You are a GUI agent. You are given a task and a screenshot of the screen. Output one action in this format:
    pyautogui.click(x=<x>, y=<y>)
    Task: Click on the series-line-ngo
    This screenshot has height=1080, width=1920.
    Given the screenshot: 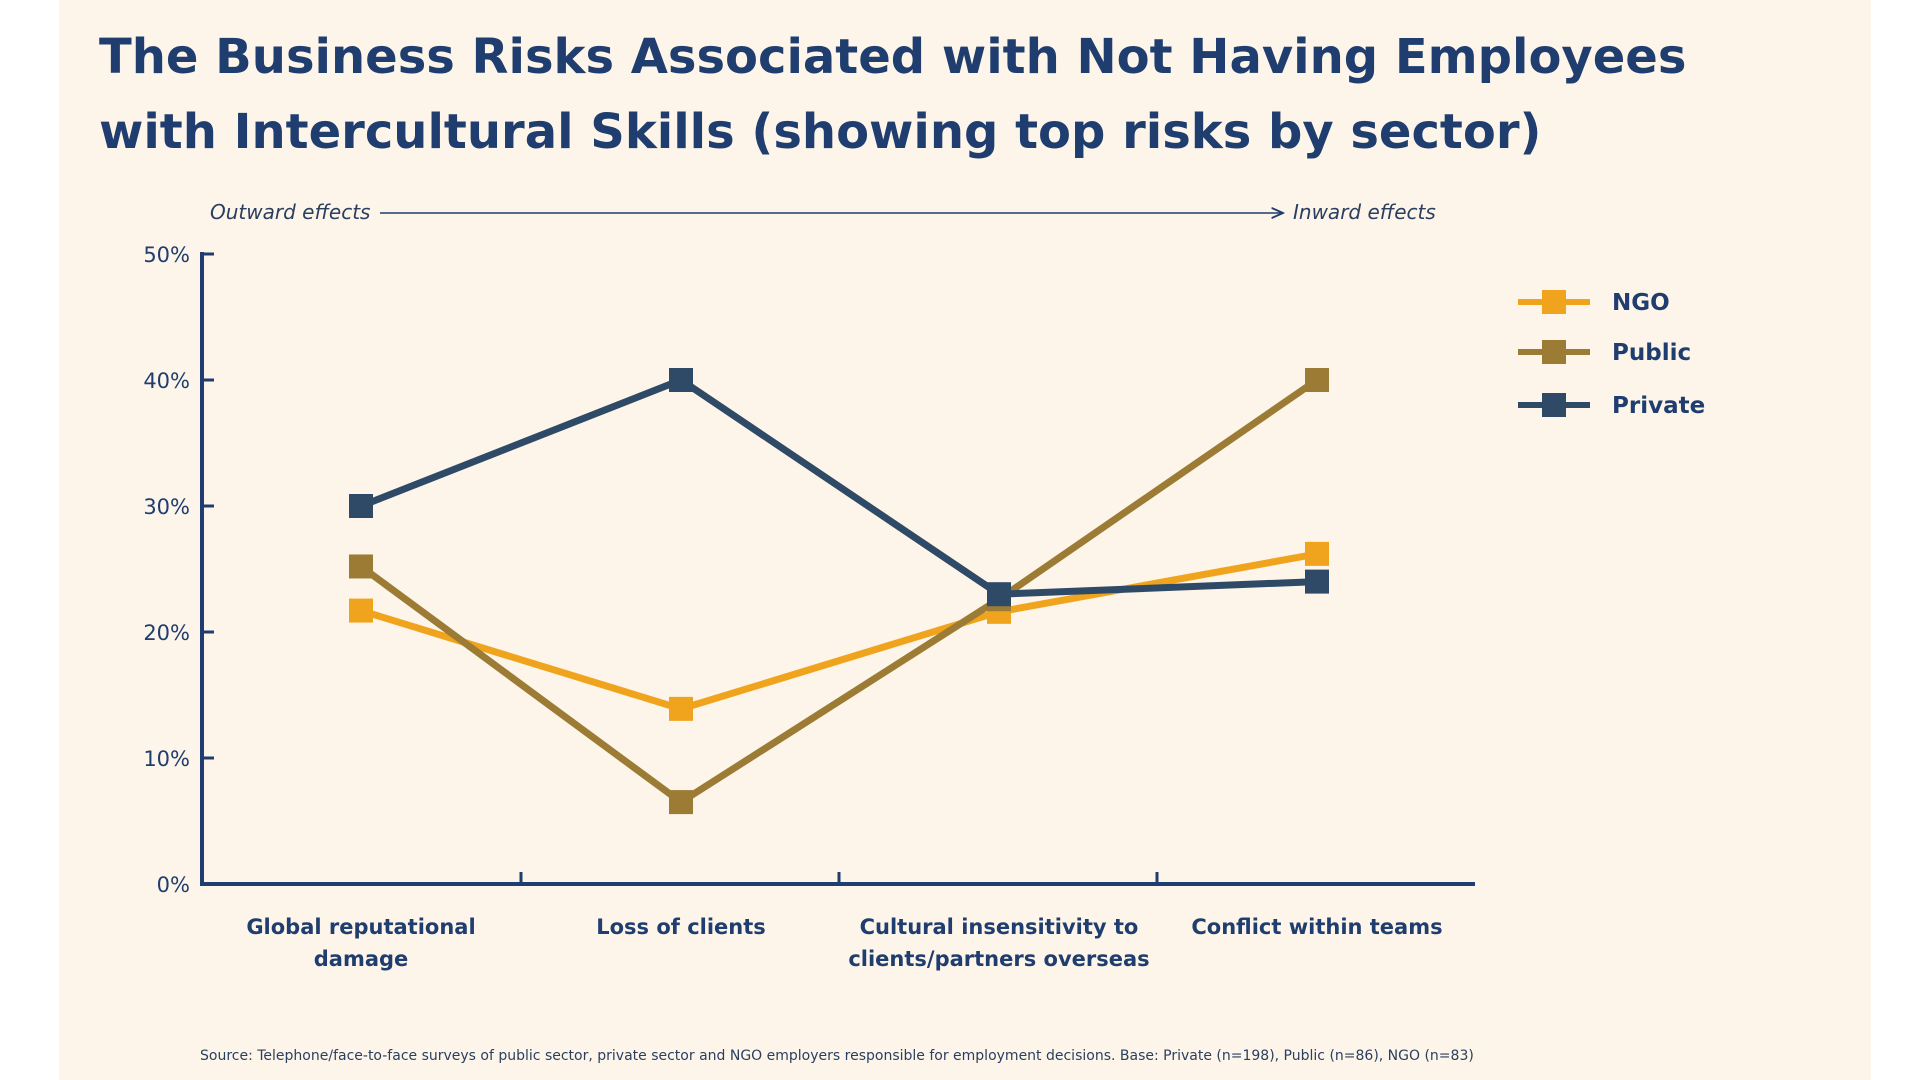 What is the action you would take?
    pyautogui.click(x=839, y=631)
    